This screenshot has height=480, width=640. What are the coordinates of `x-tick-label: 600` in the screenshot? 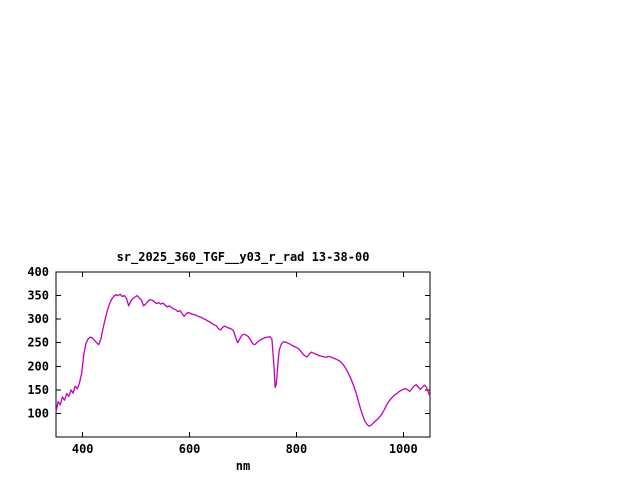 It's located at (190, 449).